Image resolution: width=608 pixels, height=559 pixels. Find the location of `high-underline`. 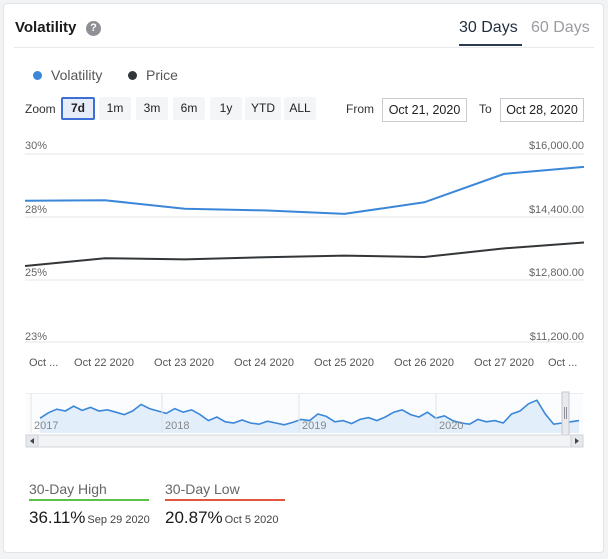

high-underline is located at coordinates (89, 500).